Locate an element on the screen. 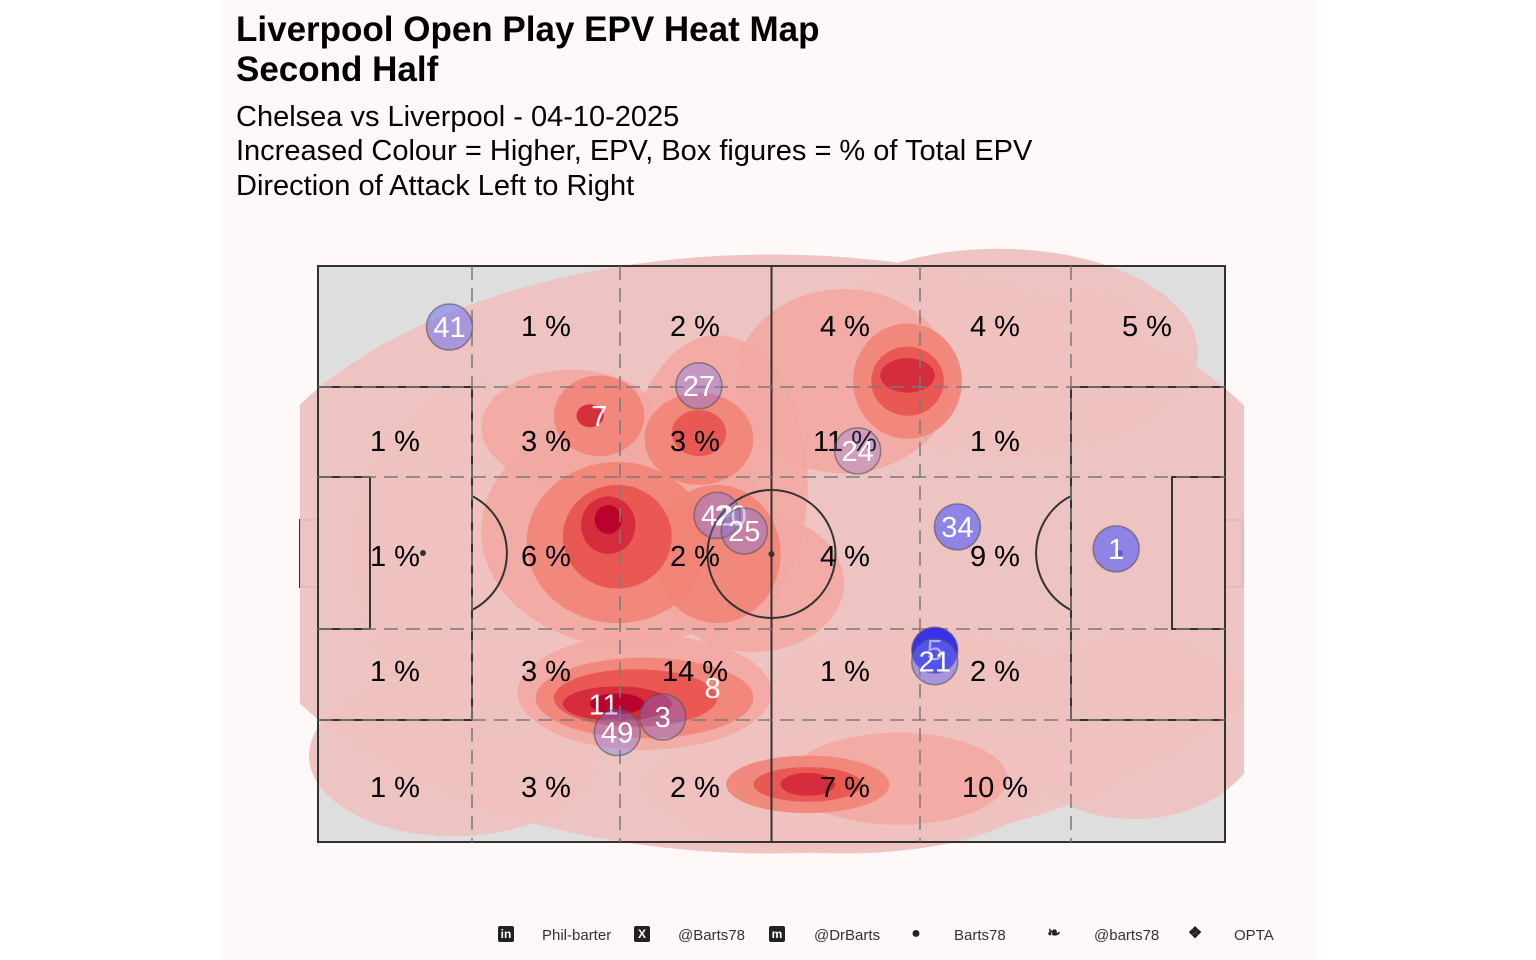  player-marker-7: 7 is located at coordinates (599, 417).